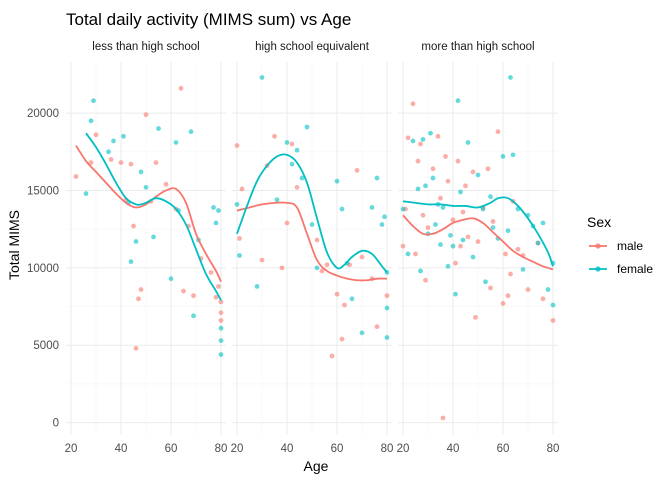 The width and height of the screenshot is (672, 480). What do you see at coordinates (43, 269) in the screenshot?
I see `y-tick-label: 10000` at bounding box center [43, 269].